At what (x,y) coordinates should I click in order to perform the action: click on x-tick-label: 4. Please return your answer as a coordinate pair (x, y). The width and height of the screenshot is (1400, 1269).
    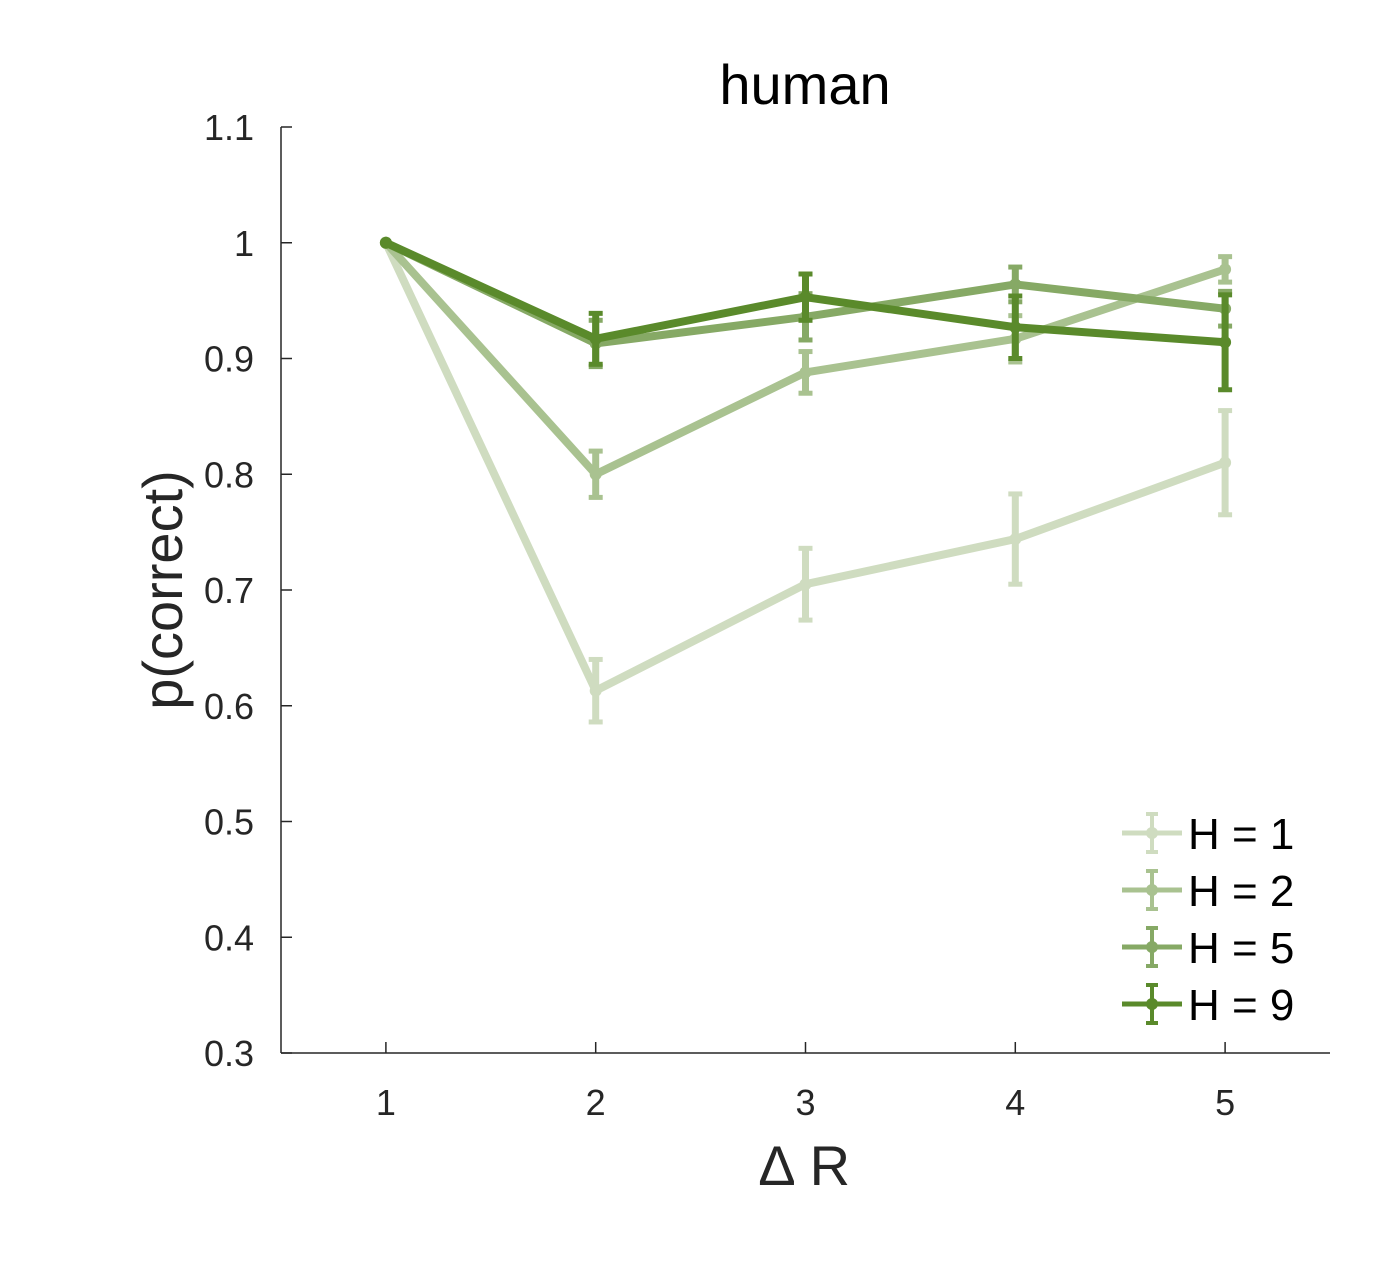
    Looking at the image, I should click on (1015, 1102).